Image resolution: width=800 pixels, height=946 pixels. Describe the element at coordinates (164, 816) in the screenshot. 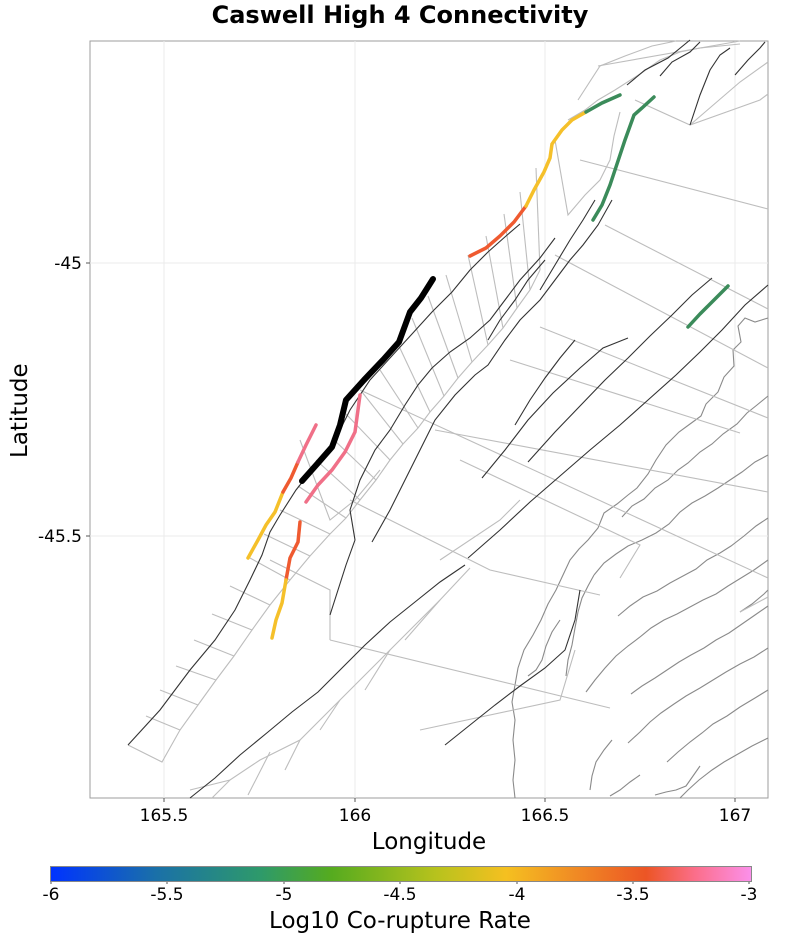

I see `x-tick-label: 165.5` at that location.